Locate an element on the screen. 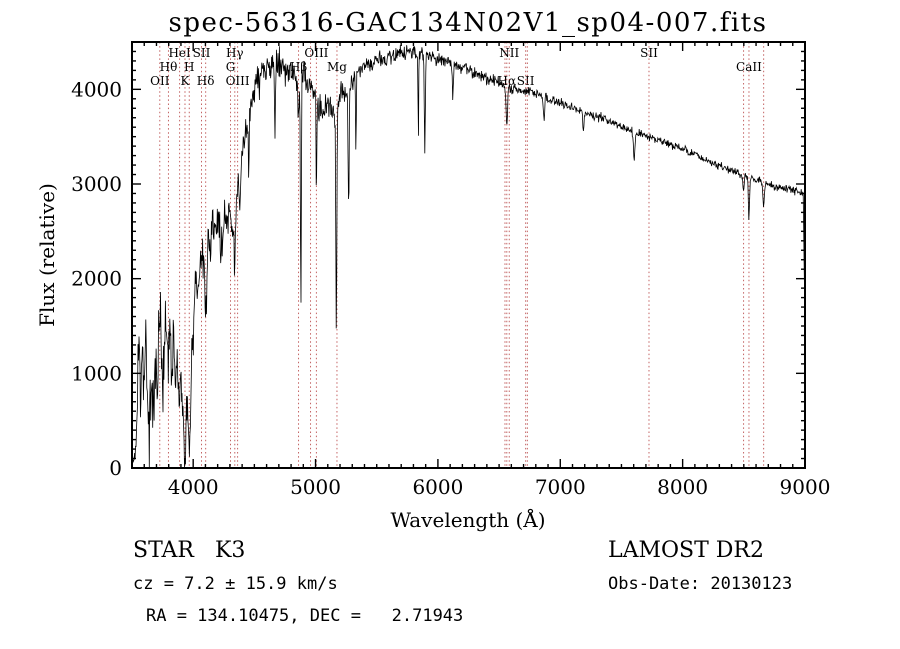 This screenshot has width=900, height=649. x-tick-label: 7000 is located at coordinates (560, 487).